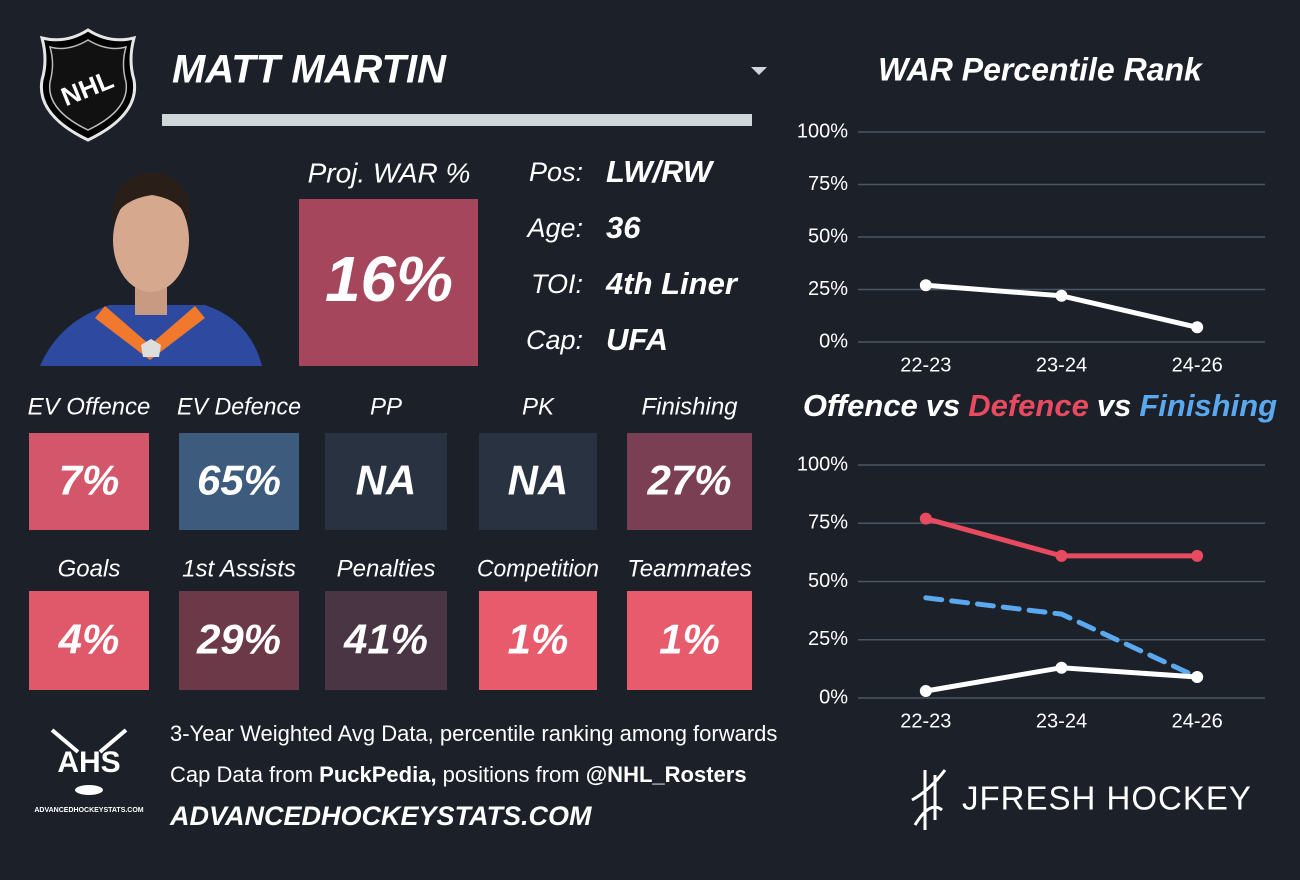  Describe the element at coordinates (538, 568) in the screenshot. I see `tile-label: Competition` at that location.